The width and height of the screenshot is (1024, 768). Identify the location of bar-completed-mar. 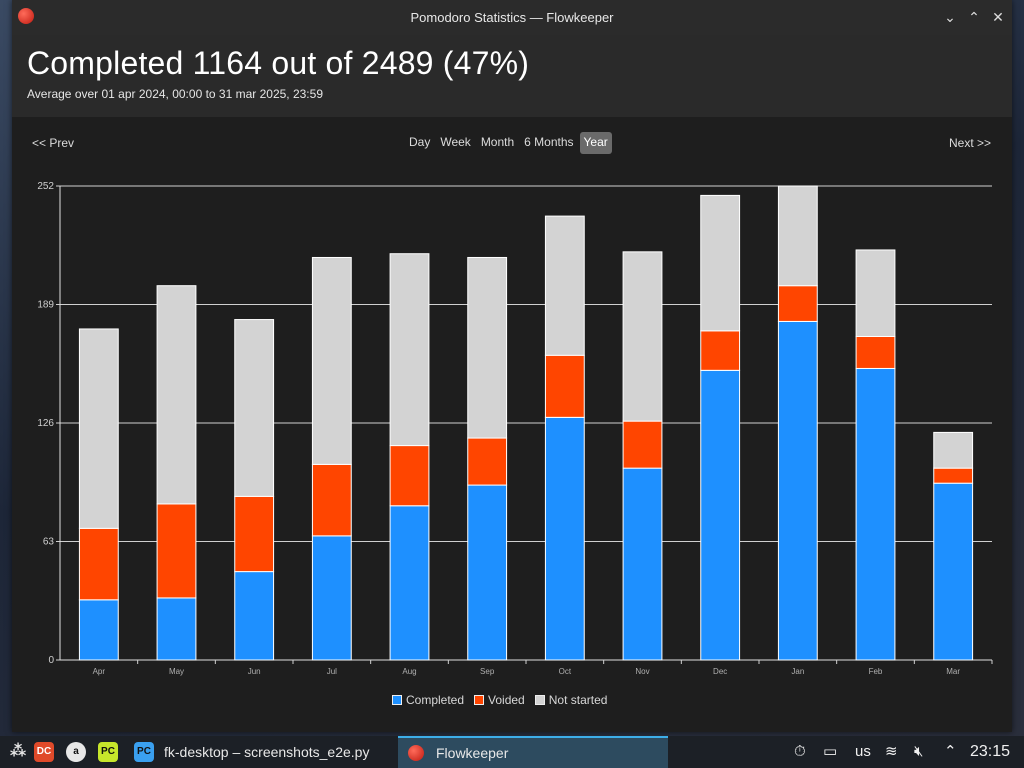
(953, 571).